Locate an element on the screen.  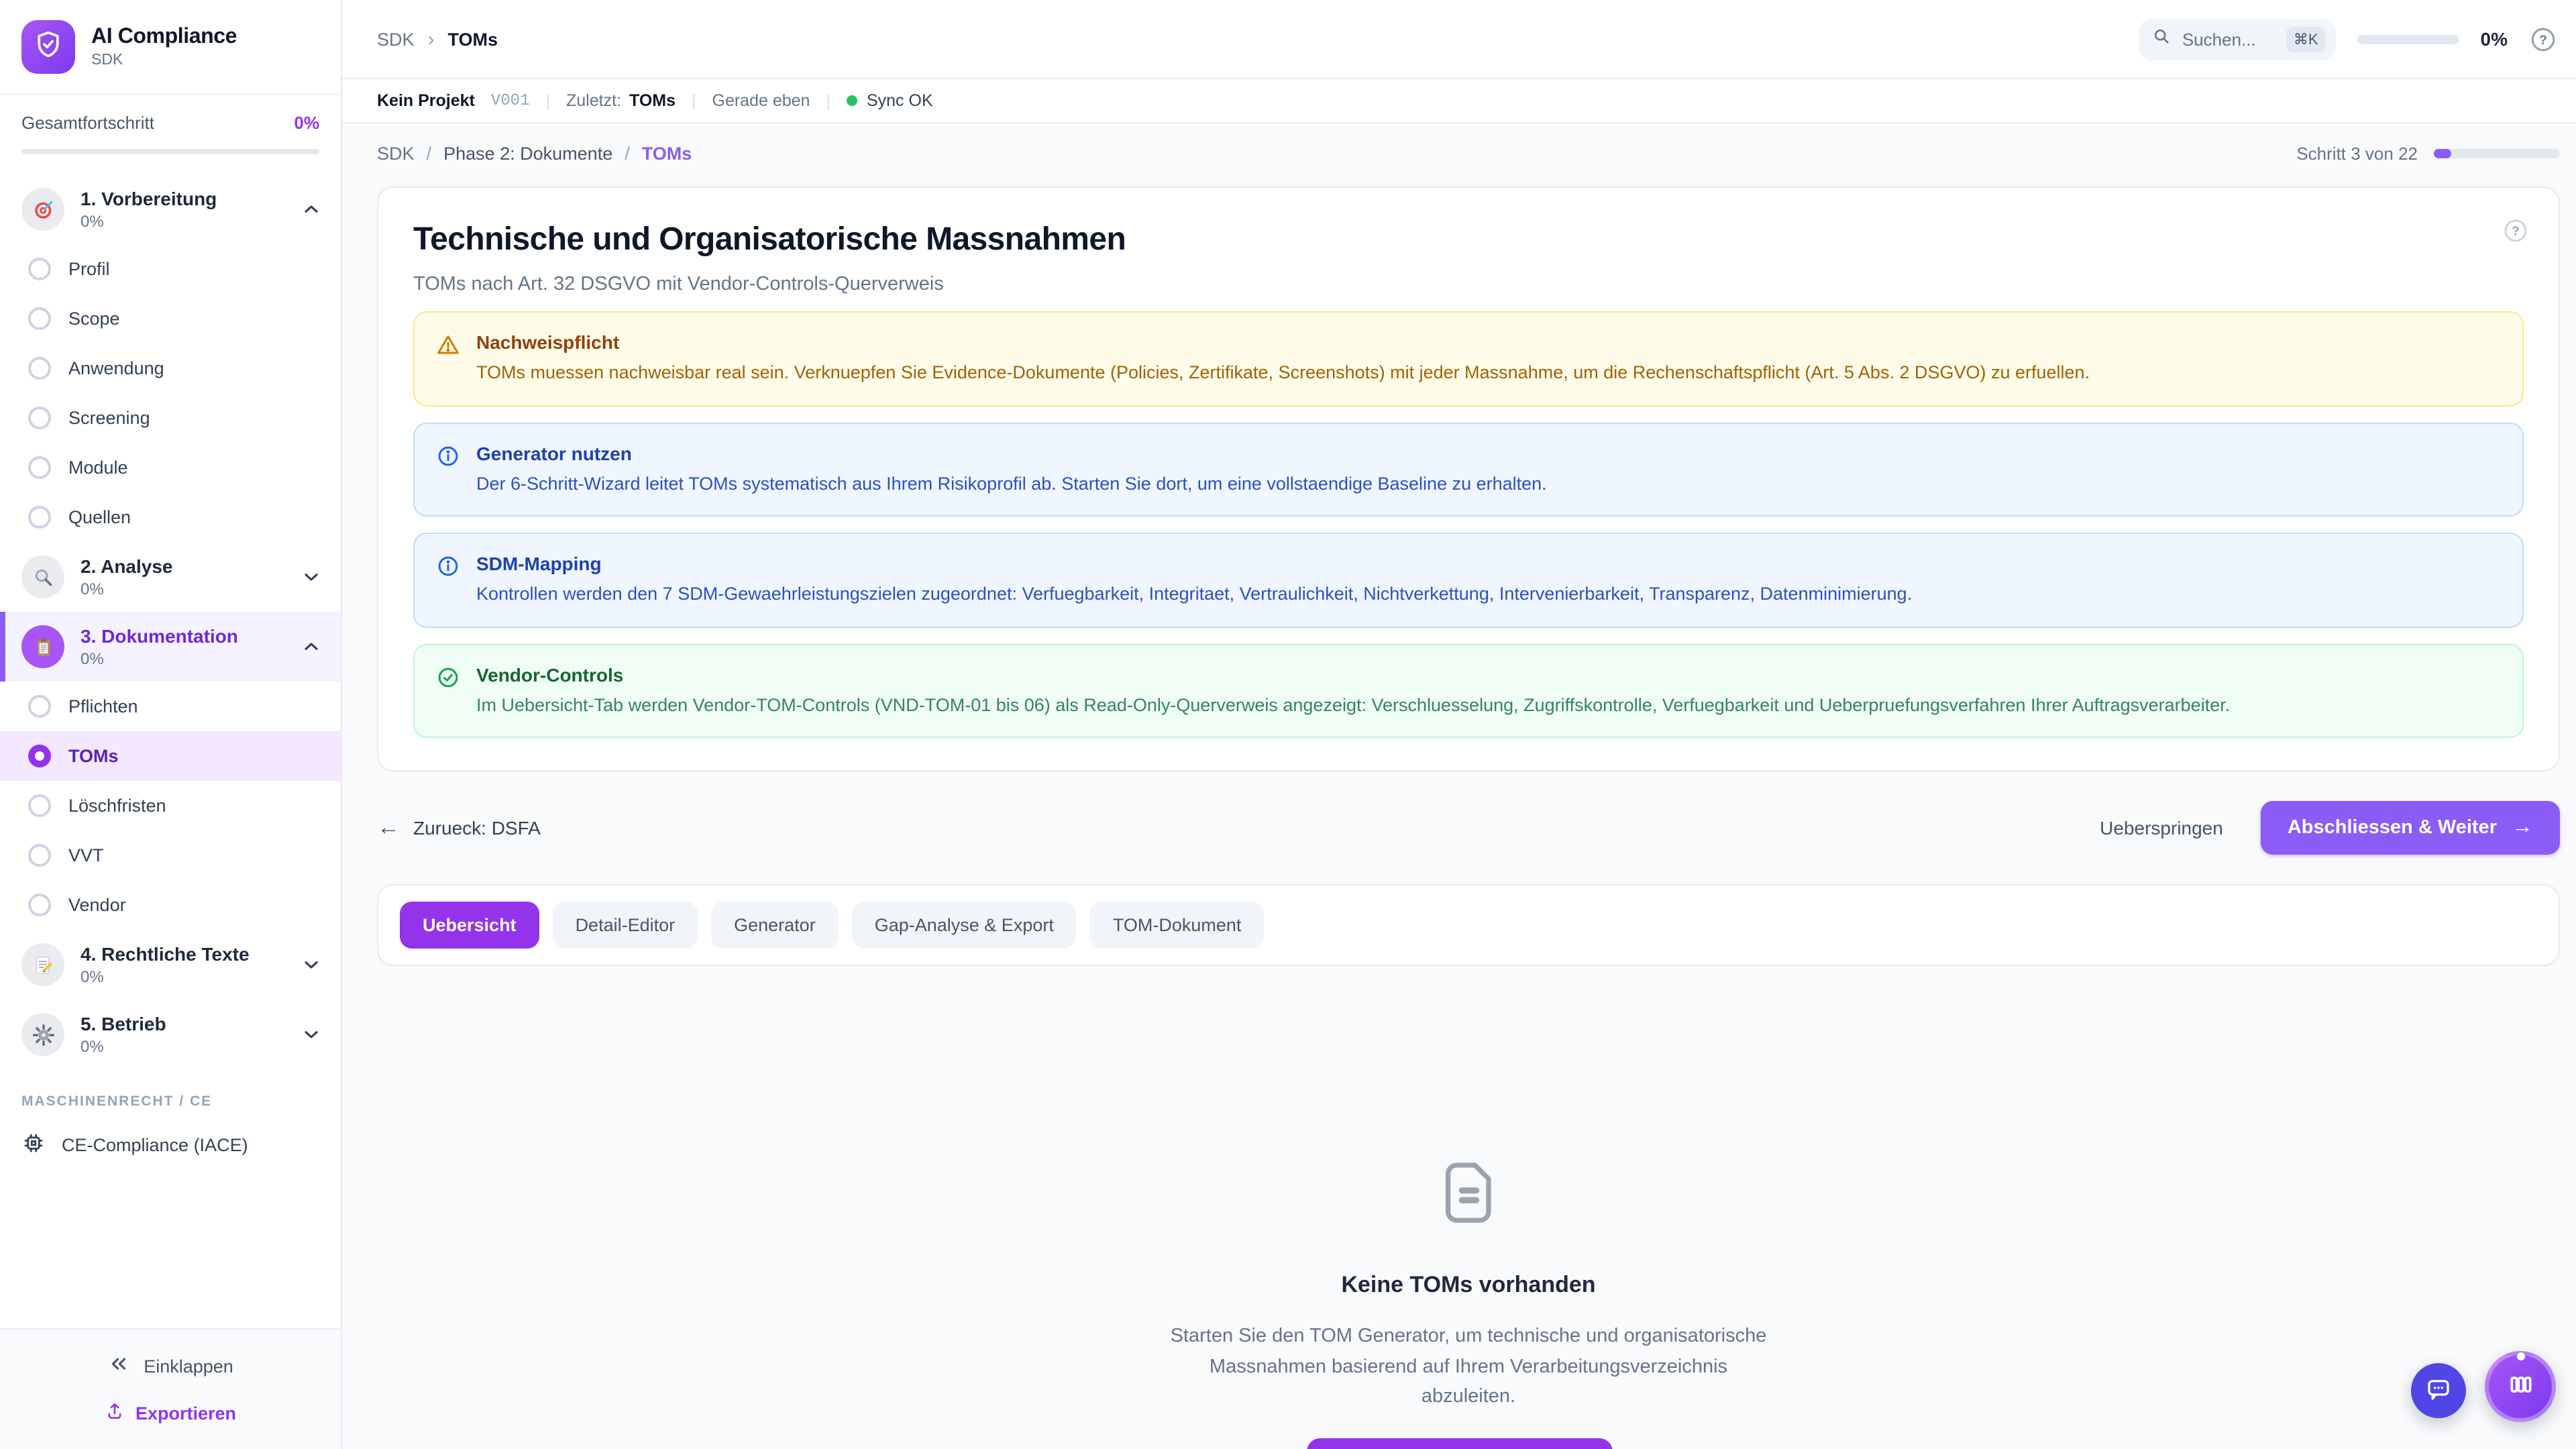
topbar-progress-value: 0% is located at coordinates (2494, 39).